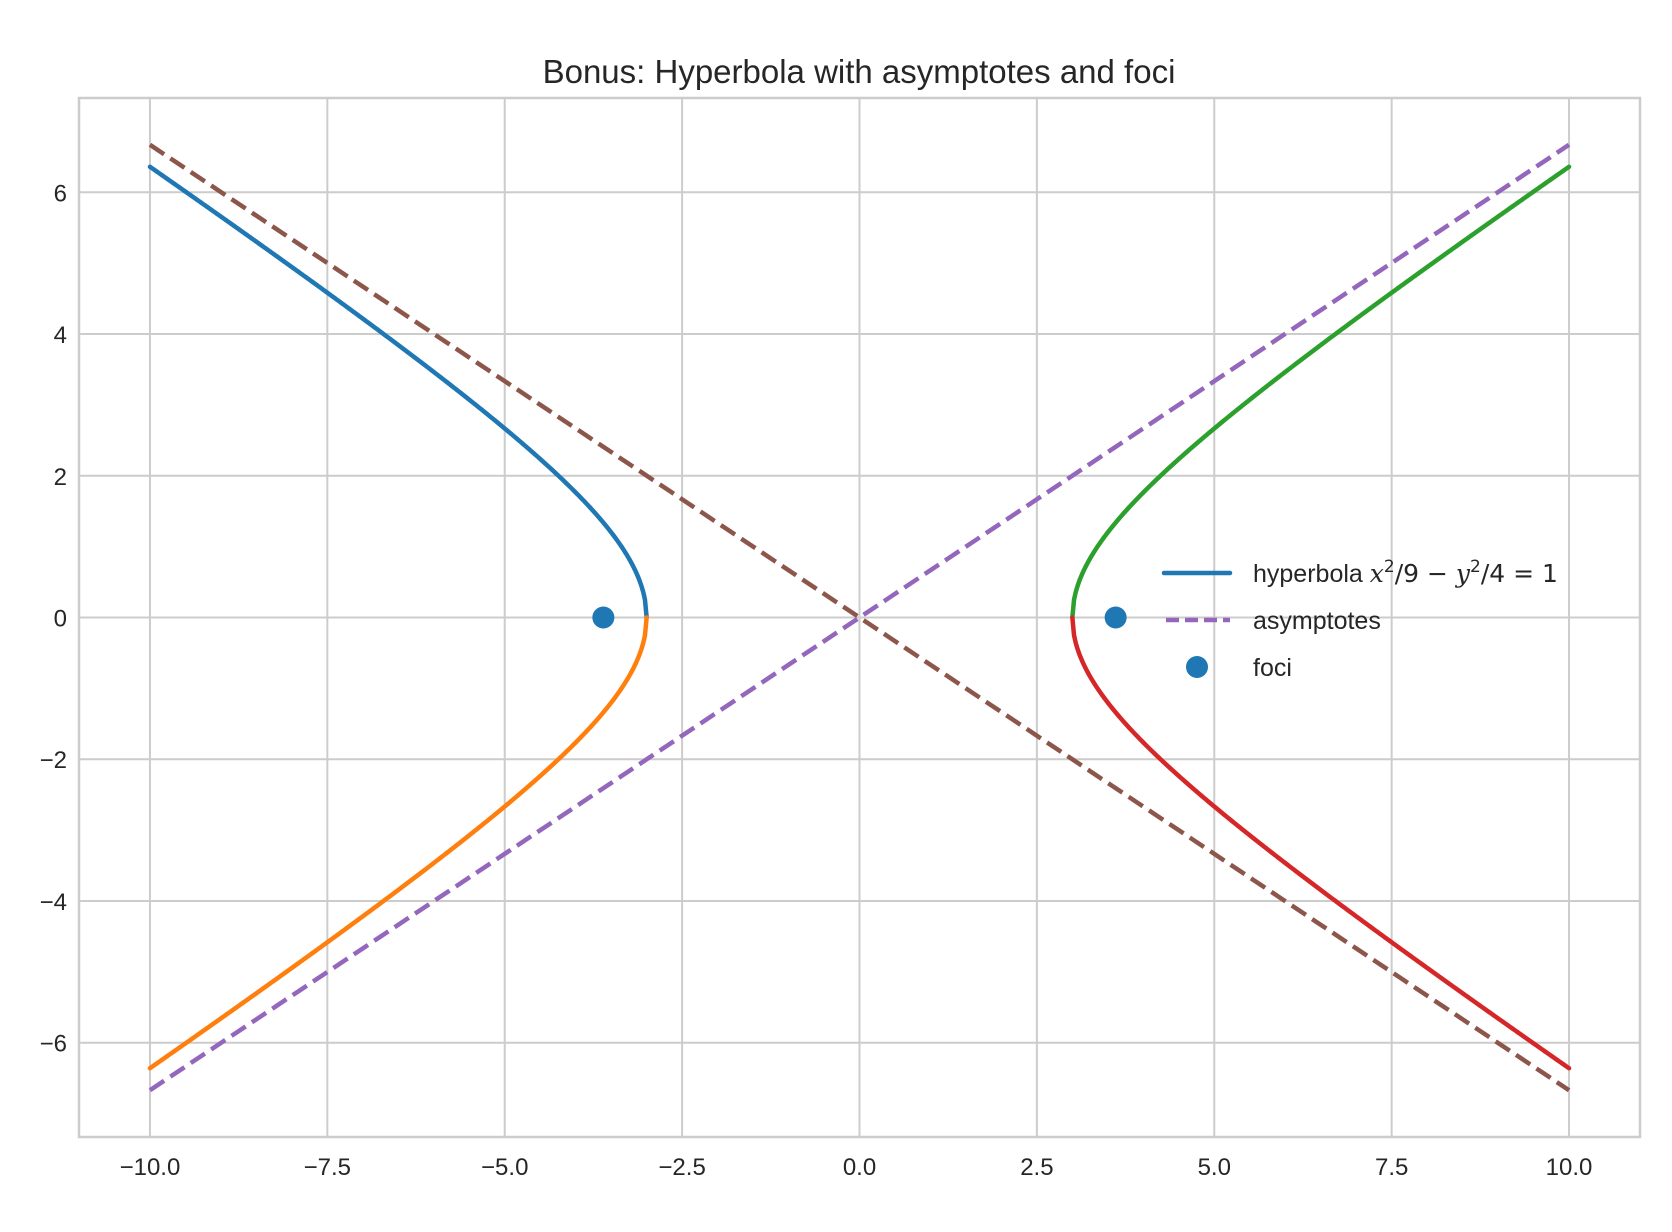 Image resolution: width=1672 pixels, height=1232 pixels. Describe the element at coordinates (60, 477) in the screenshot. I see `y-tick-label: 2` at that location.